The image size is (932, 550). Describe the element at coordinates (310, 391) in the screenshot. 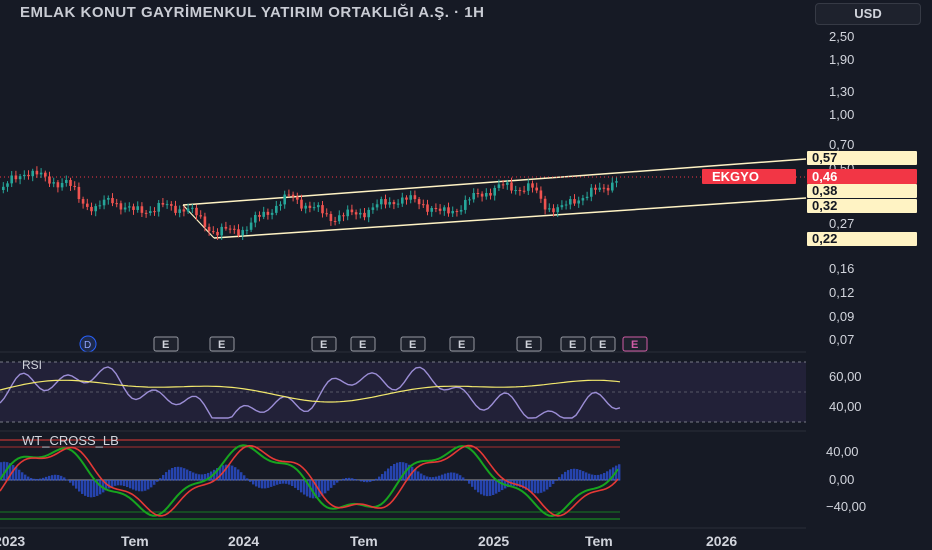

I see `rsi-ma-line` at that location.